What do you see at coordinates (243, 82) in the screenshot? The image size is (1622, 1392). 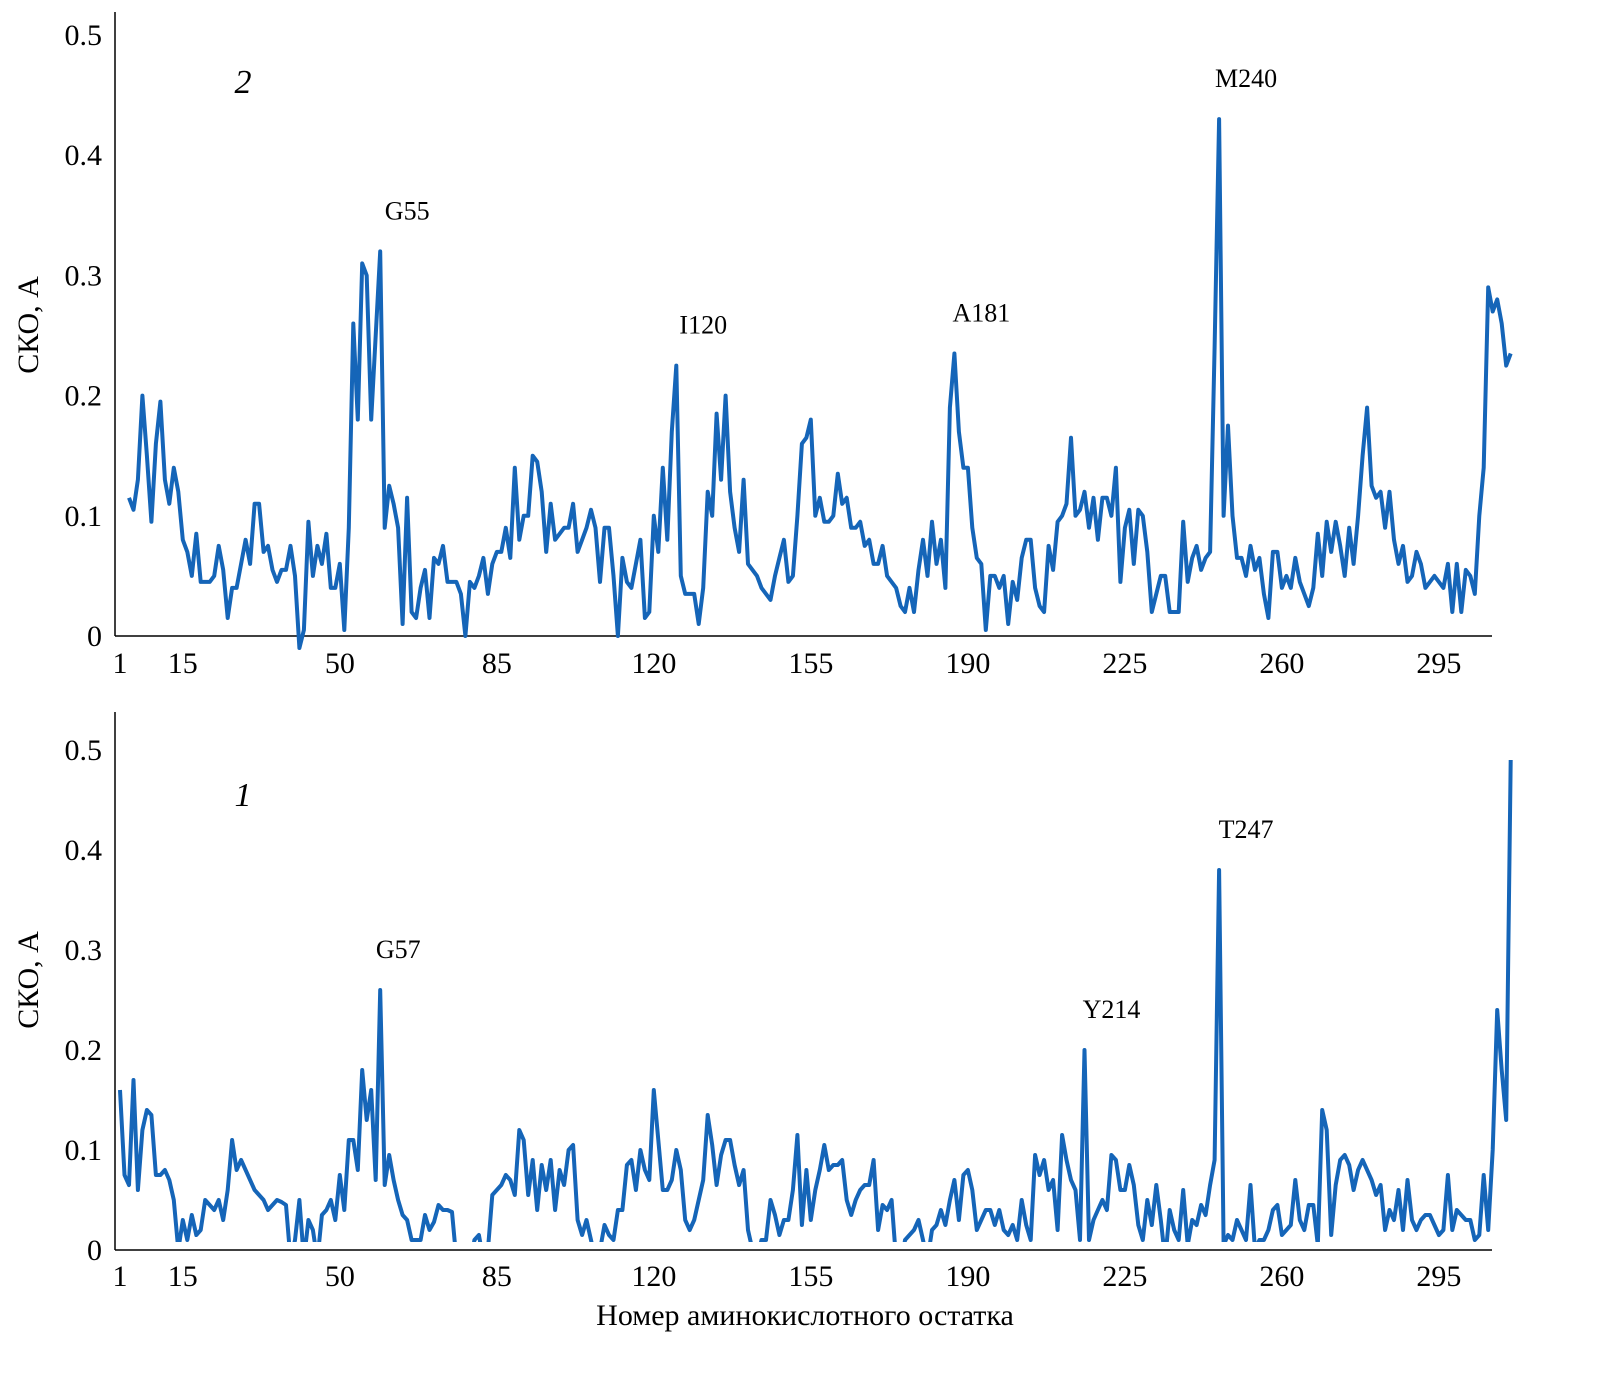 I see `panel-label: 2` at bounding box center [243, 82].